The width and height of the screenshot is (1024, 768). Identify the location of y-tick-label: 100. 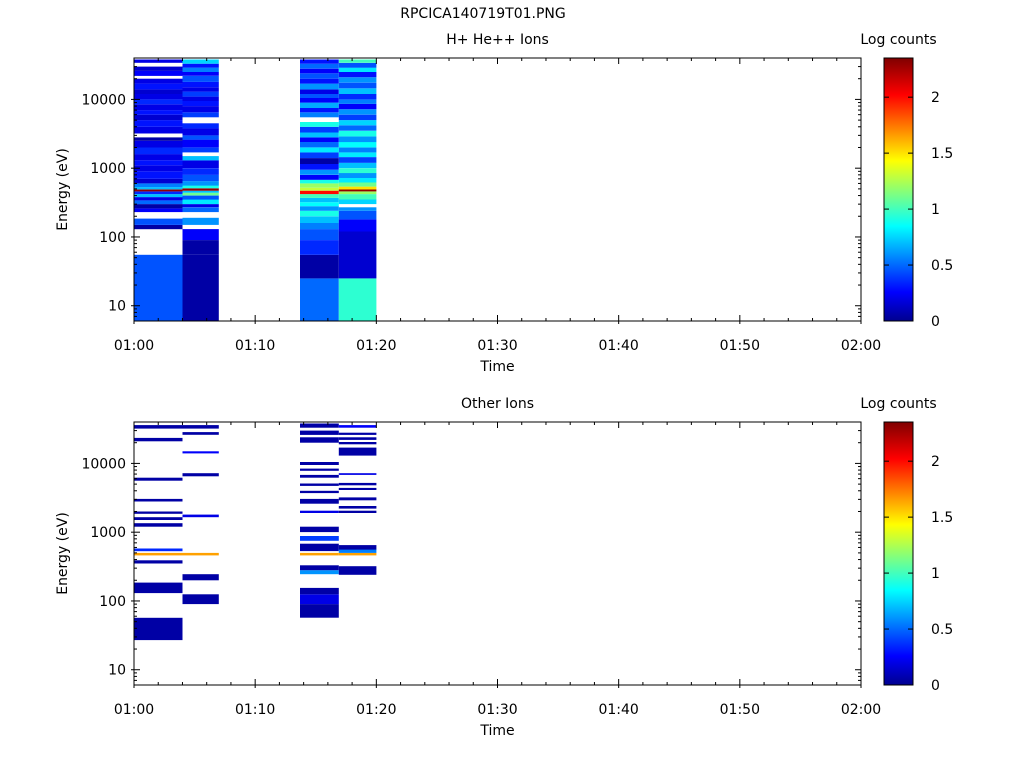
(112, 238).